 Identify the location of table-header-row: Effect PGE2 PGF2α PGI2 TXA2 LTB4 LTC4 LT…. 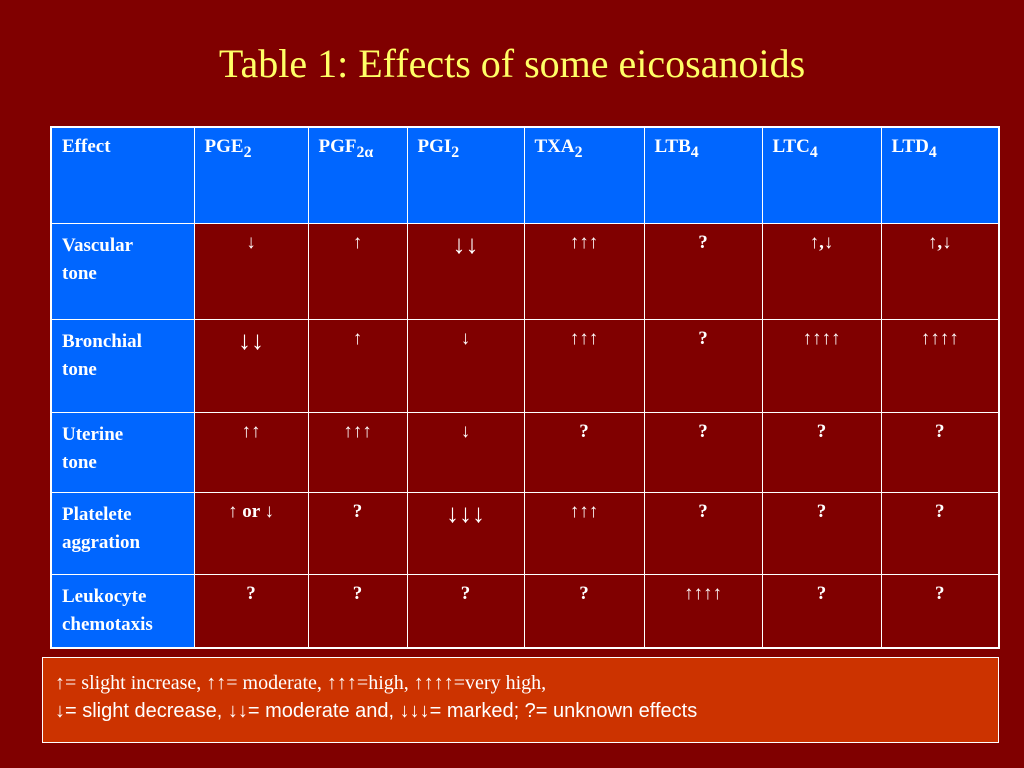
(525, 175).